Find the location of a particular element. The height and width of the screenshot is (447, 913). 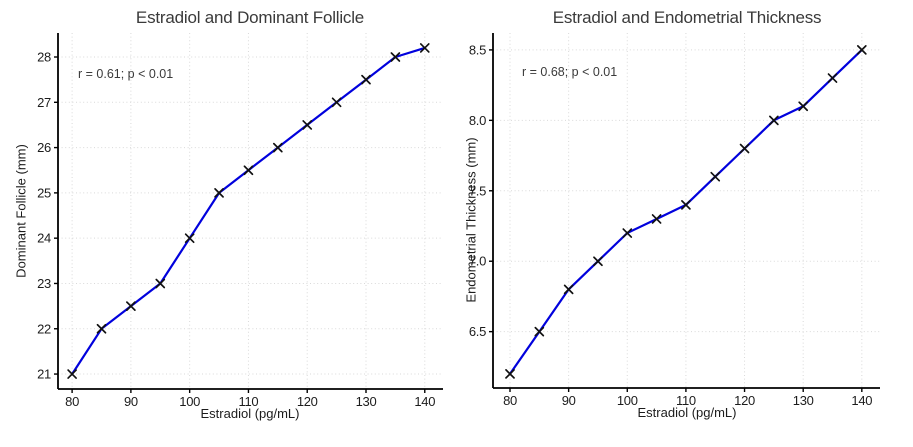

y-tick-label: 28 is located at coordinates (44, 57).